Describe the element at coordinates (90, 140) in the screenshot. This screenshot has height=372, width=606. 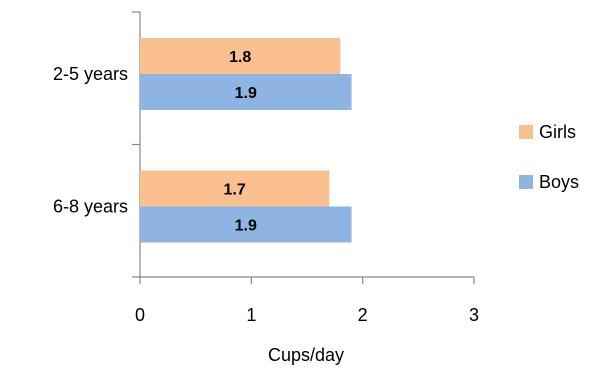
I see `category-labels: 2-5 years 6-8 years` at that location.